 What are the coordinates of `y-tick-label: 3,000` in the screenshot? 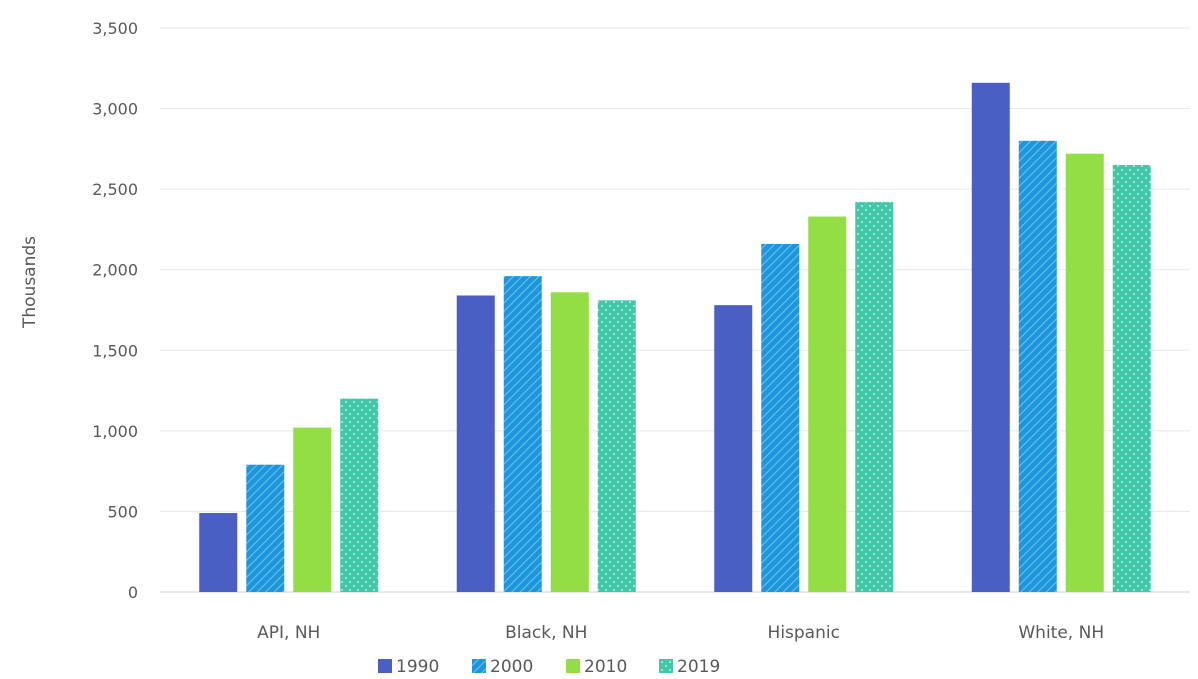 It's located at (115, 109).